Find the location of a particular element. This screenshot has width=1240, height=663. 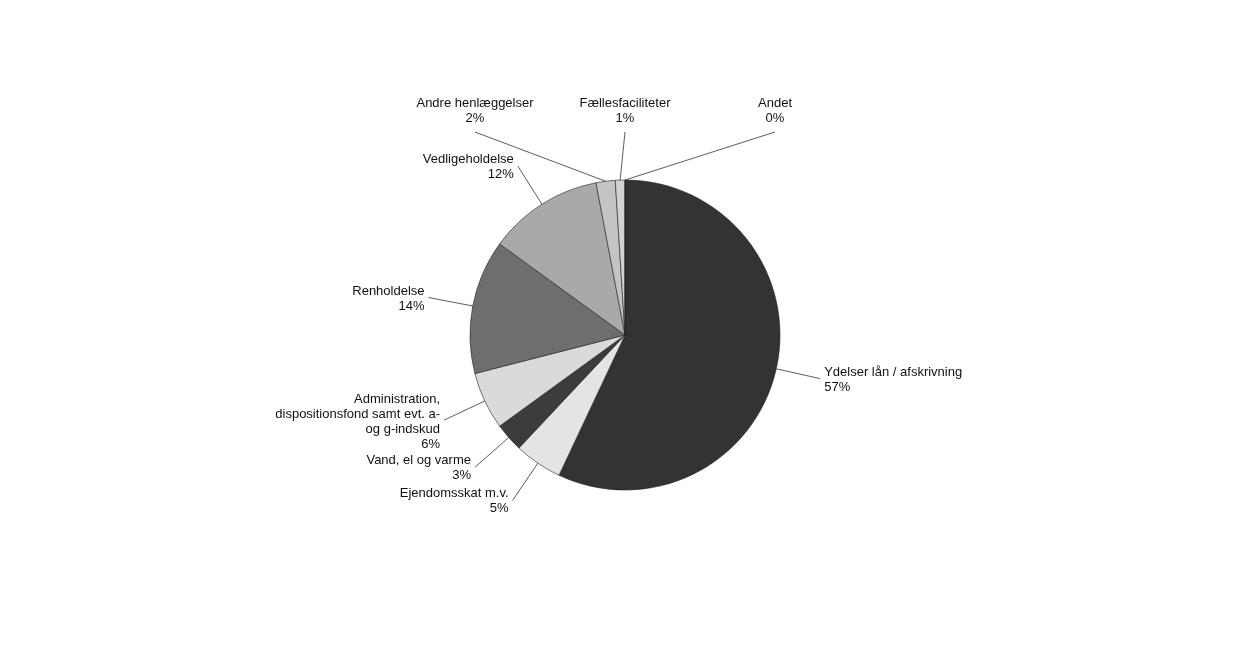

data-label: 3% is located at coordinates (462, 475).